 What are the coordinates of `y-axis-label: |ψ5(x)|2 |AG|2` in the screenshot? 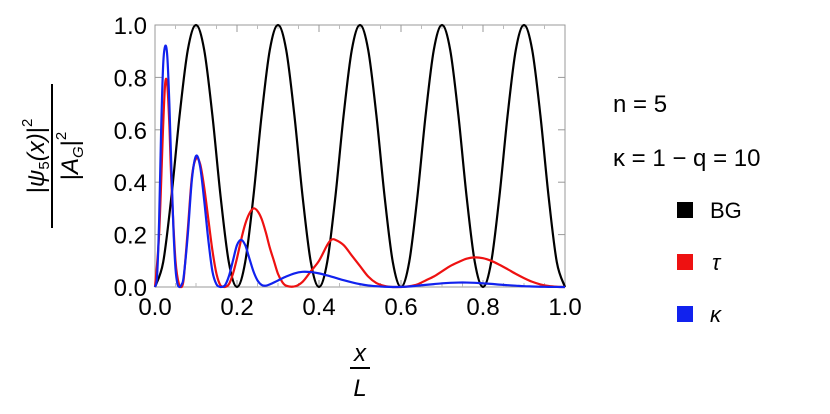 It's located at (53, 156).